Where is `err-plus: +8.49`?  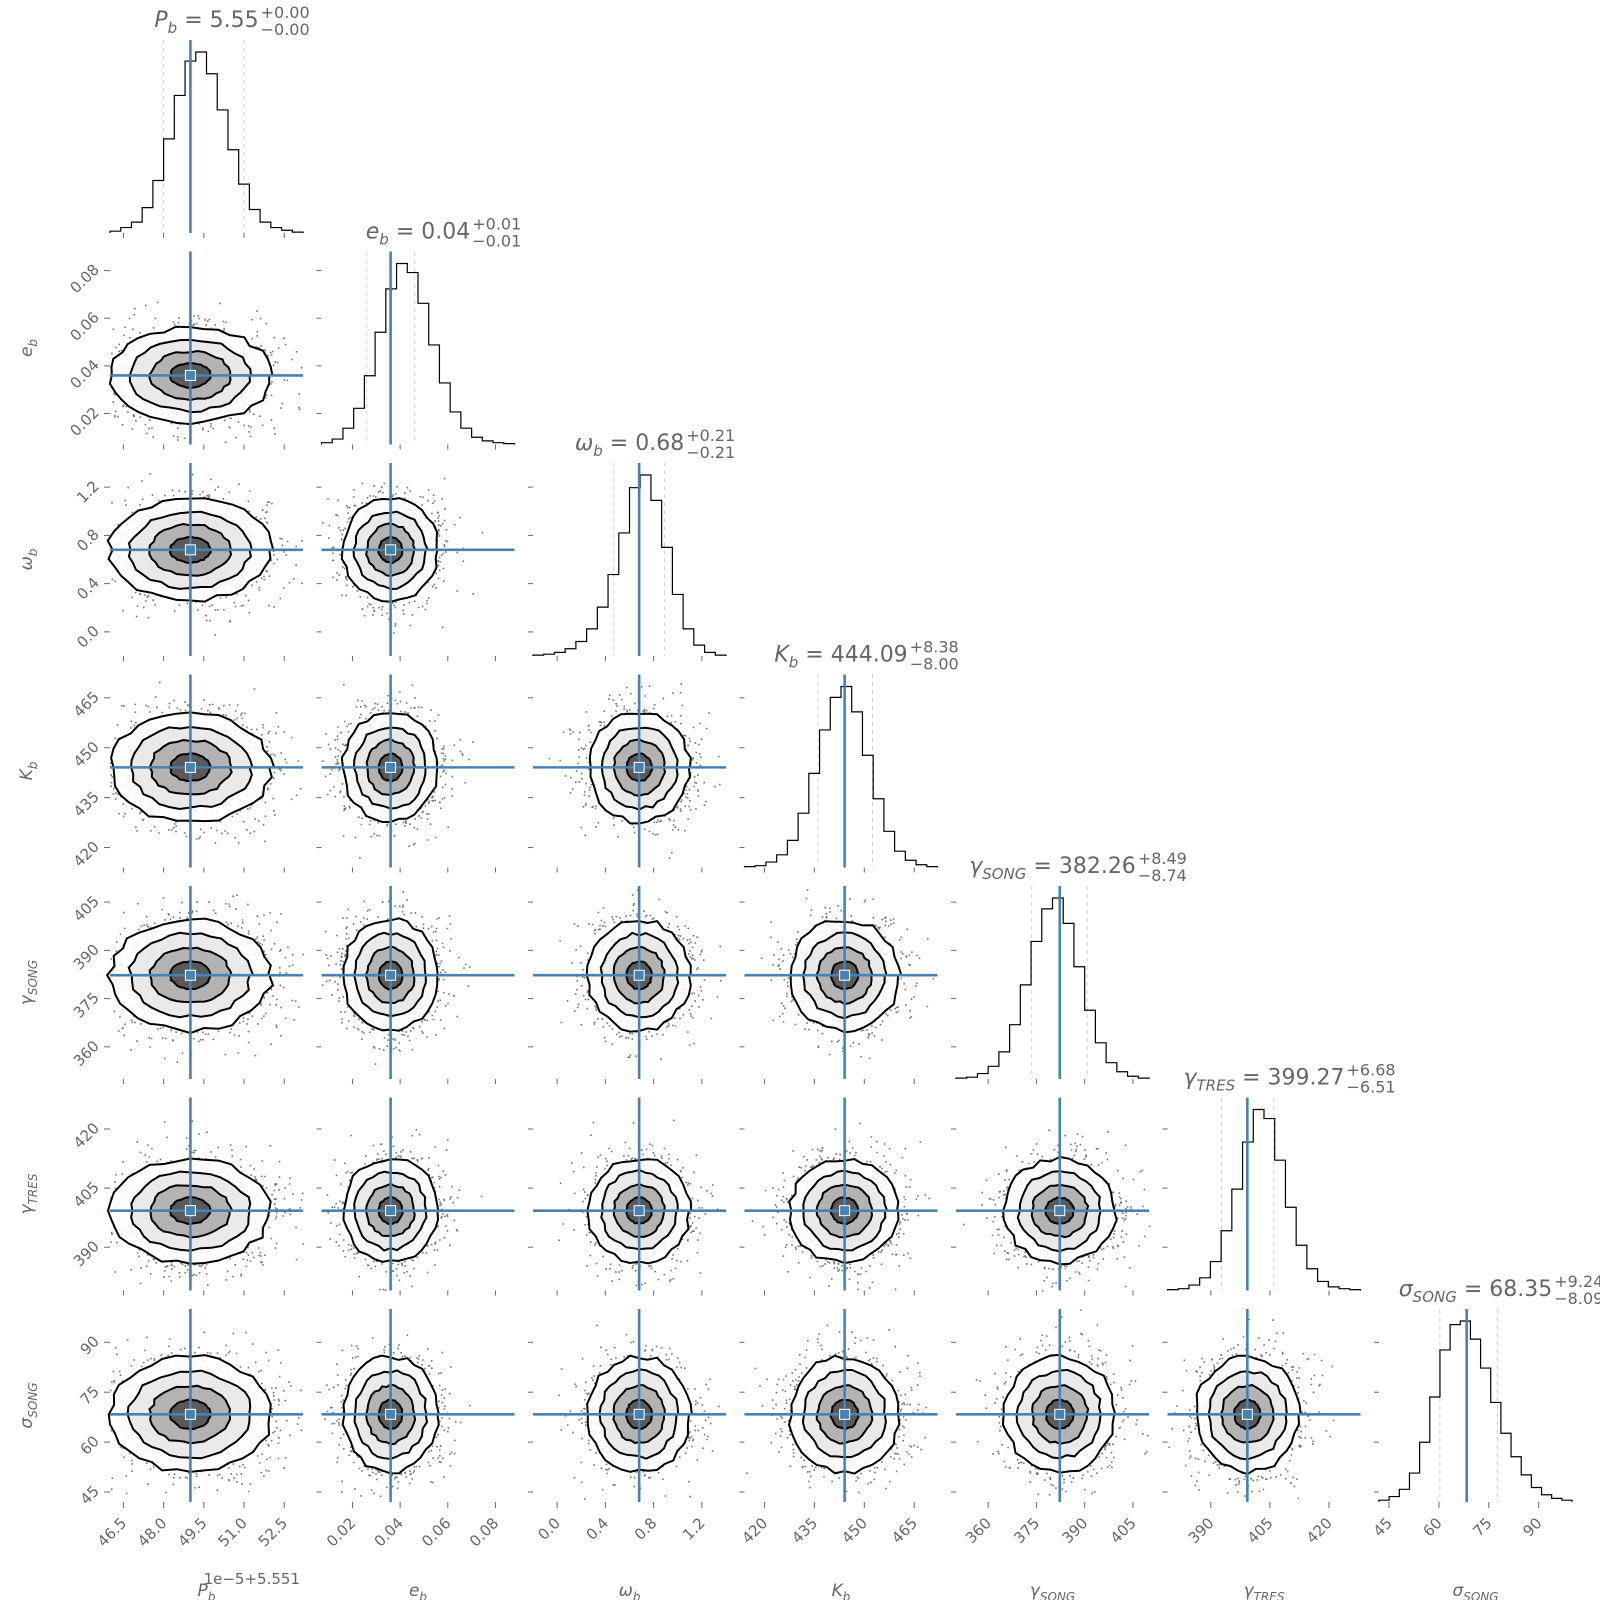
err-plus: +8.49 is located at coordinates (1162, 858).